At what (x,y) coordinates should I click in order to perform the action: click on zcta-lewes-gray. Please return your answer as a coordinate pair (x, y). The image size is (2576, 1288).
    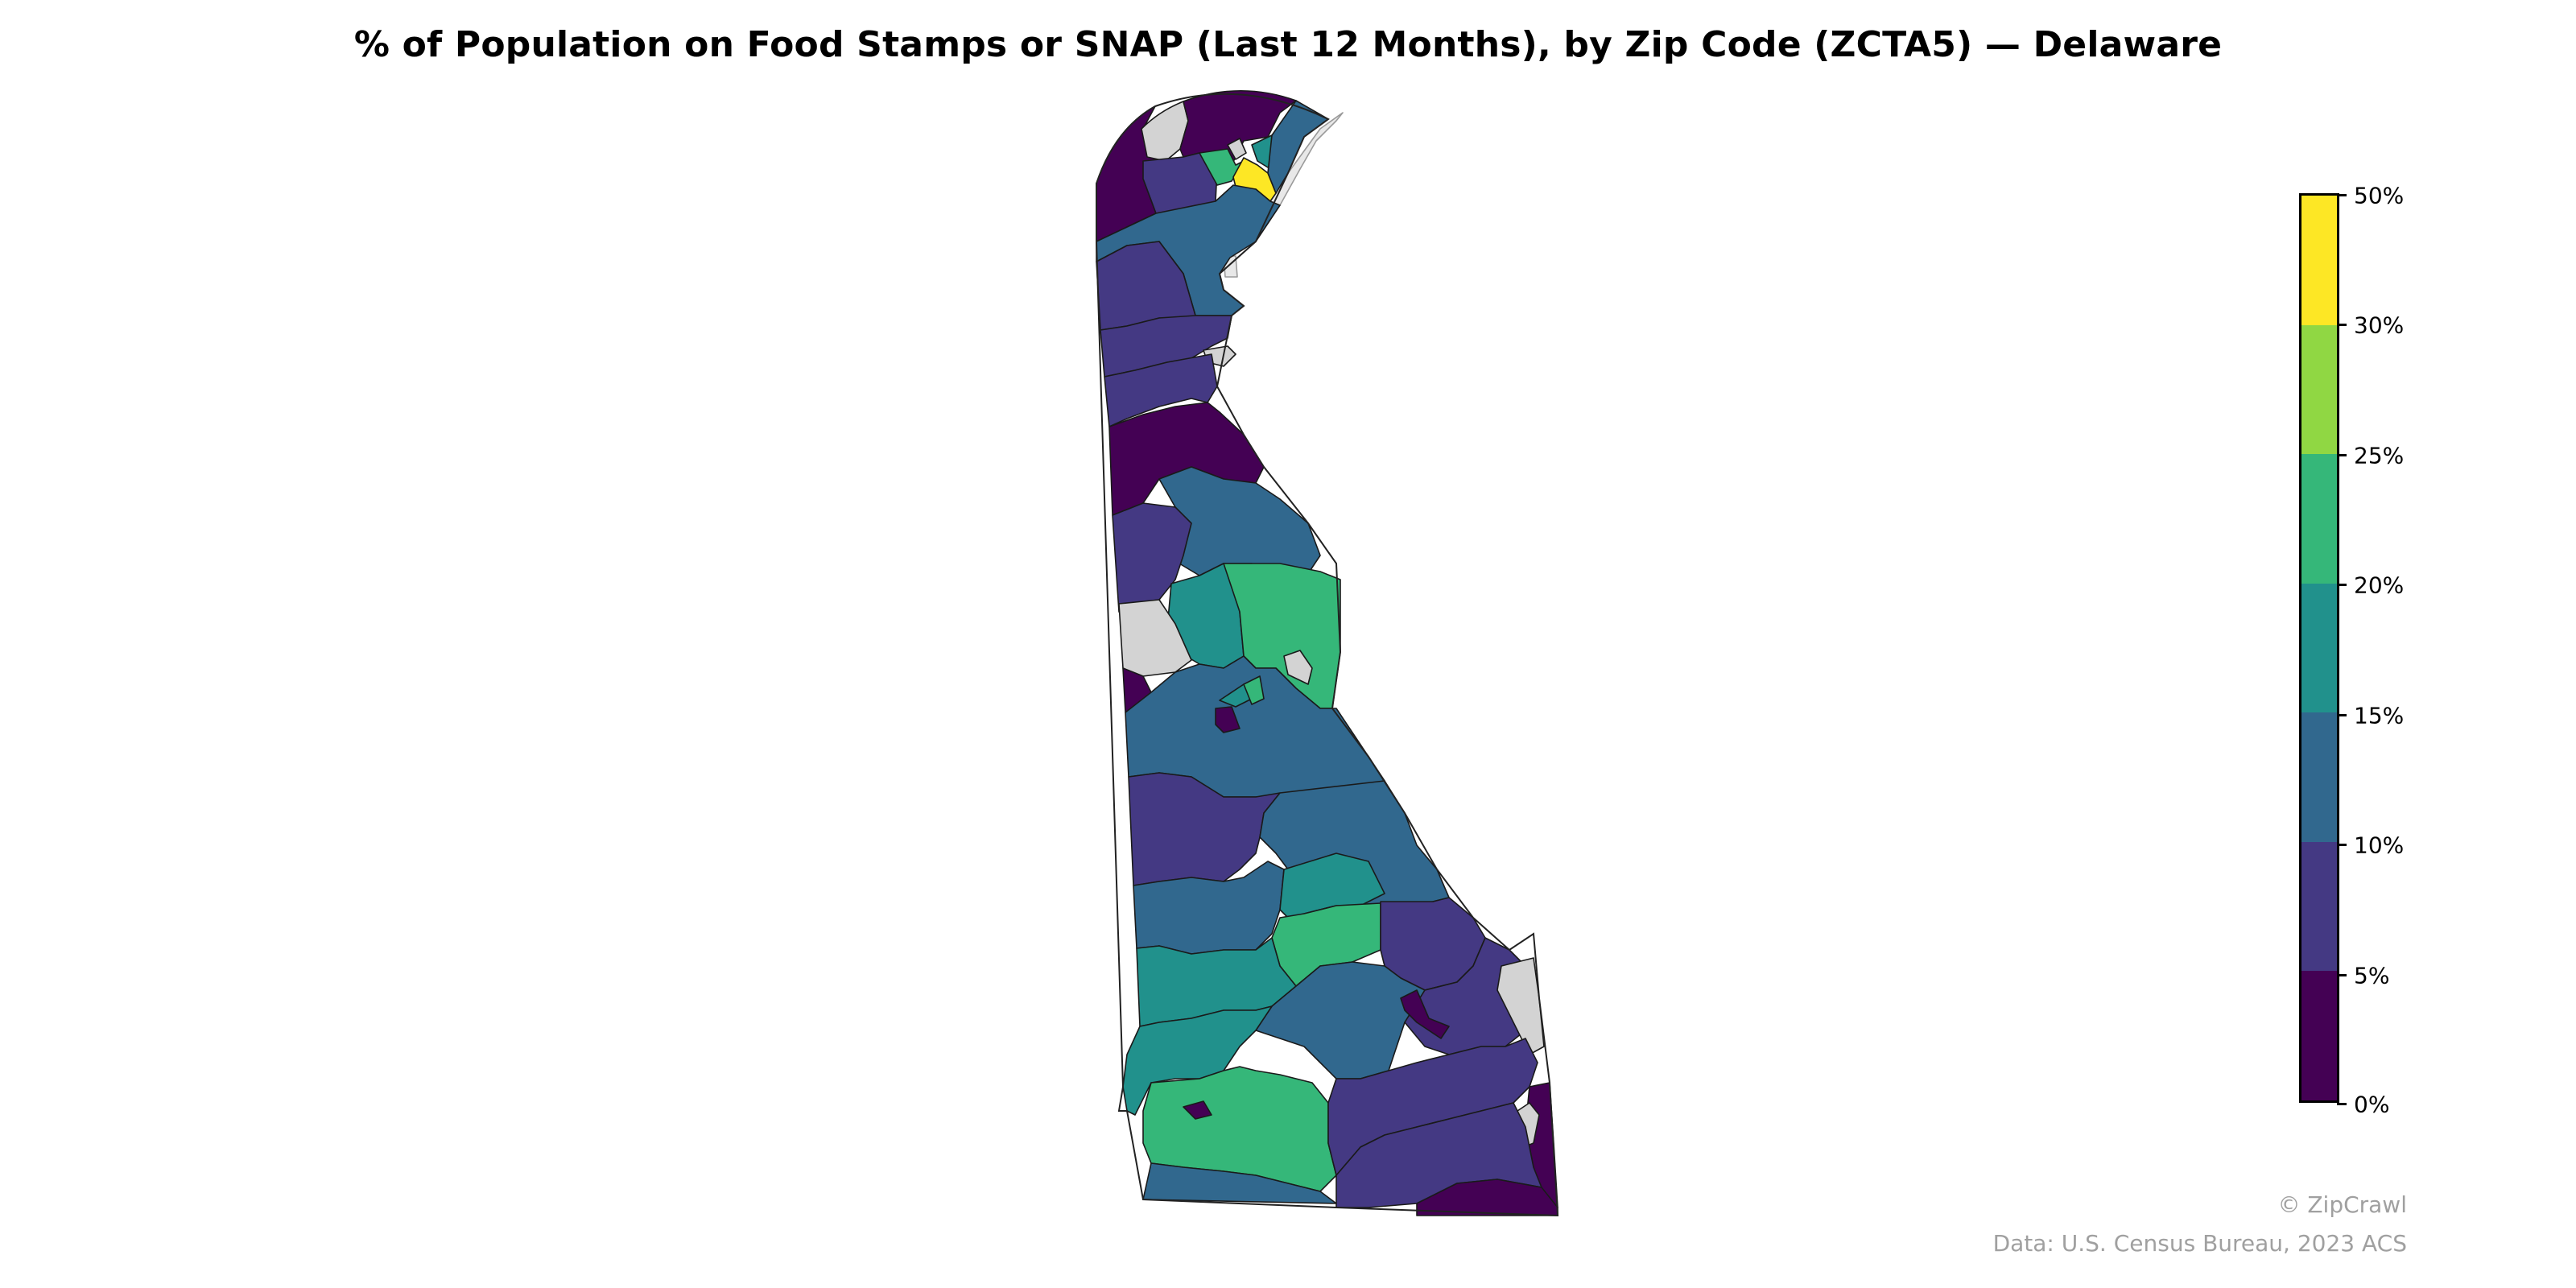
    Looking at the image, I should click on (1520, 1006).